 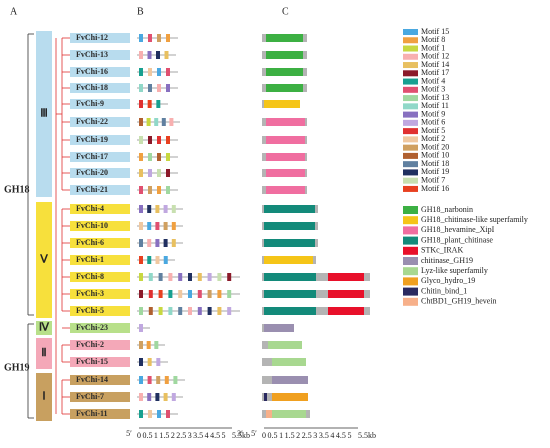 I want to click on gene-label: FvChi-12, so click(x=92, y=37).